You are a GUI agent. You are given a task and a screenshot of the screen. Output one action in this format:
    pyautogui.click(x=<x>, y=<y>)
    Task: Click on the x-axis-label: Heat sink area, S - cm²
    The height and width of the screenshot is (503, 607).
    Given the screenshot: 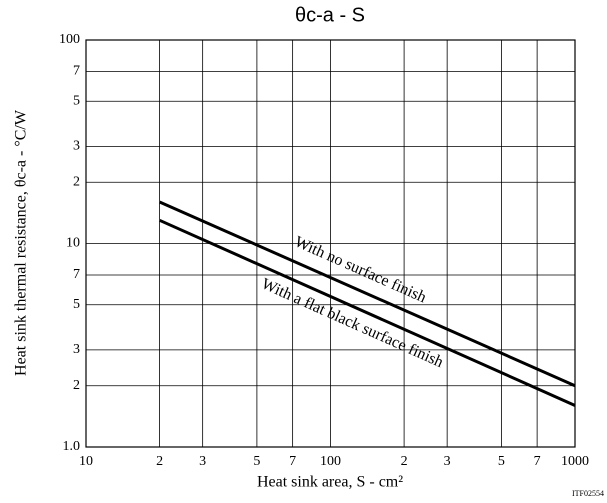 What is the action you would take?
    pyautogui.click(x=330, y=482)
    